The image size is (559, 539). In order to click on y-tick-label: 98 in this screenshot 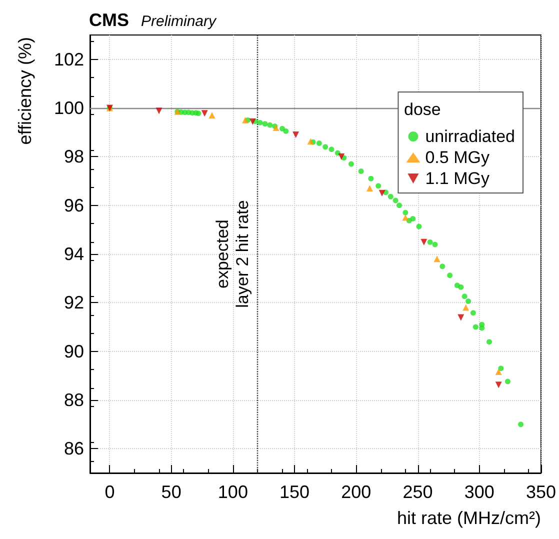, I will do `click(74, 156)`.